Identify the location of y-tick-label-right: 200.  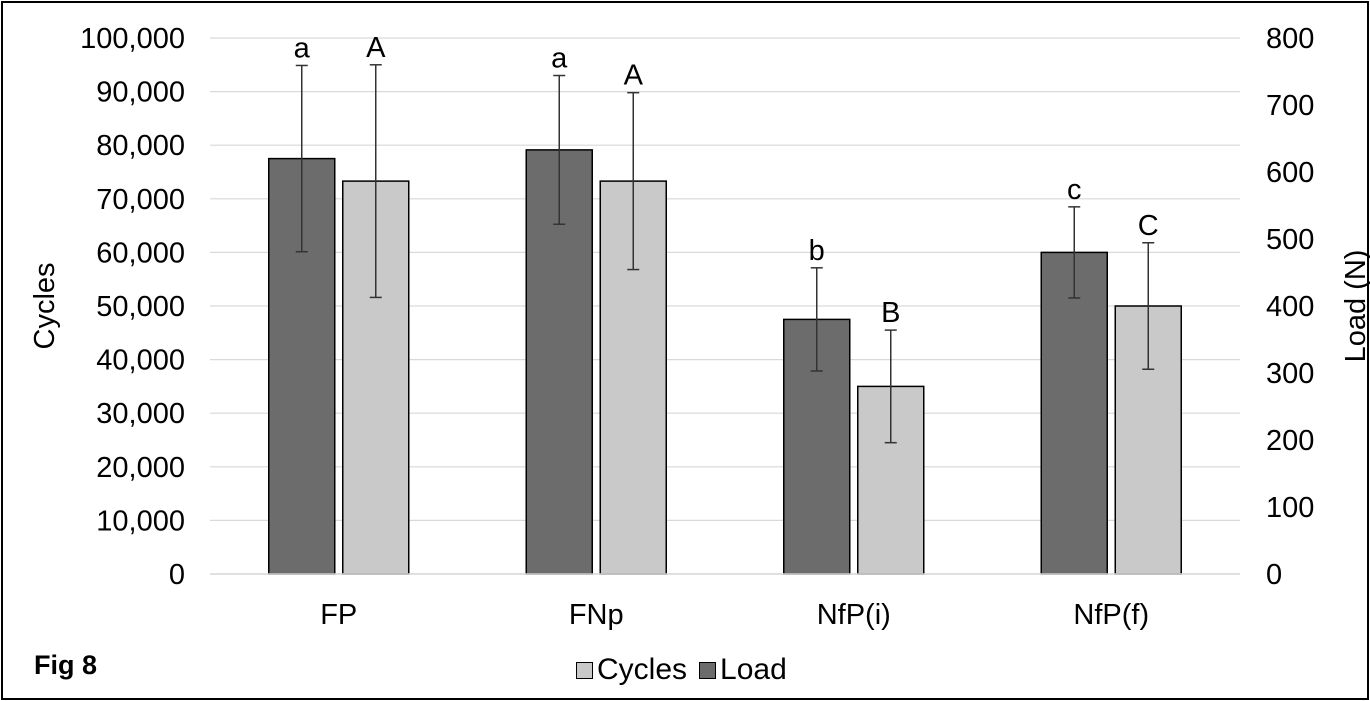
(1290, 441).